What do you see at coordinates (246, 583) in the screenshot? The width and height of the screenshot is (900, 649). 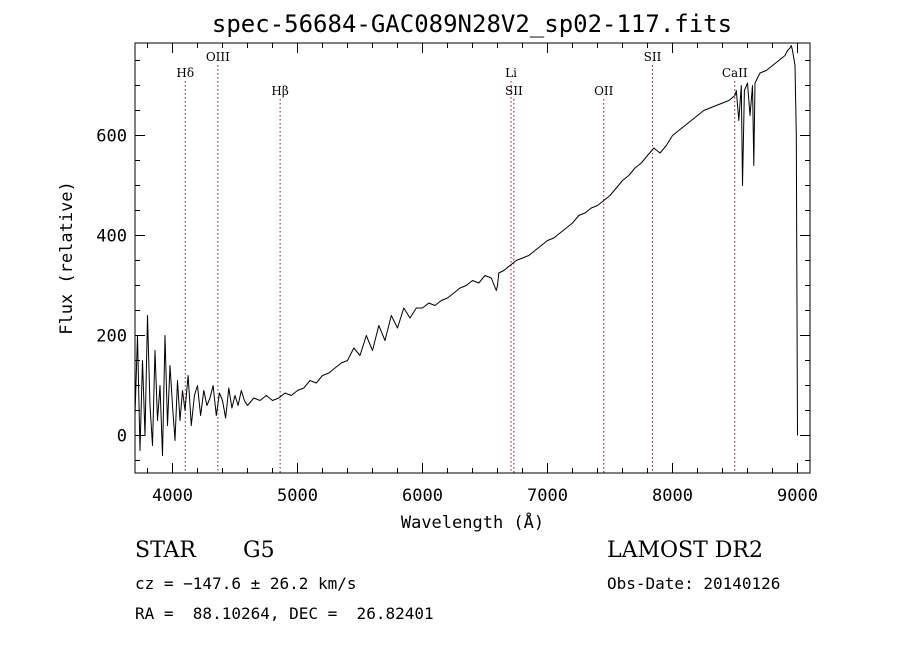 I see `redshift-velocity: cz = −147.6 ± 26.2 km/s` at bounding box center [246, 583].